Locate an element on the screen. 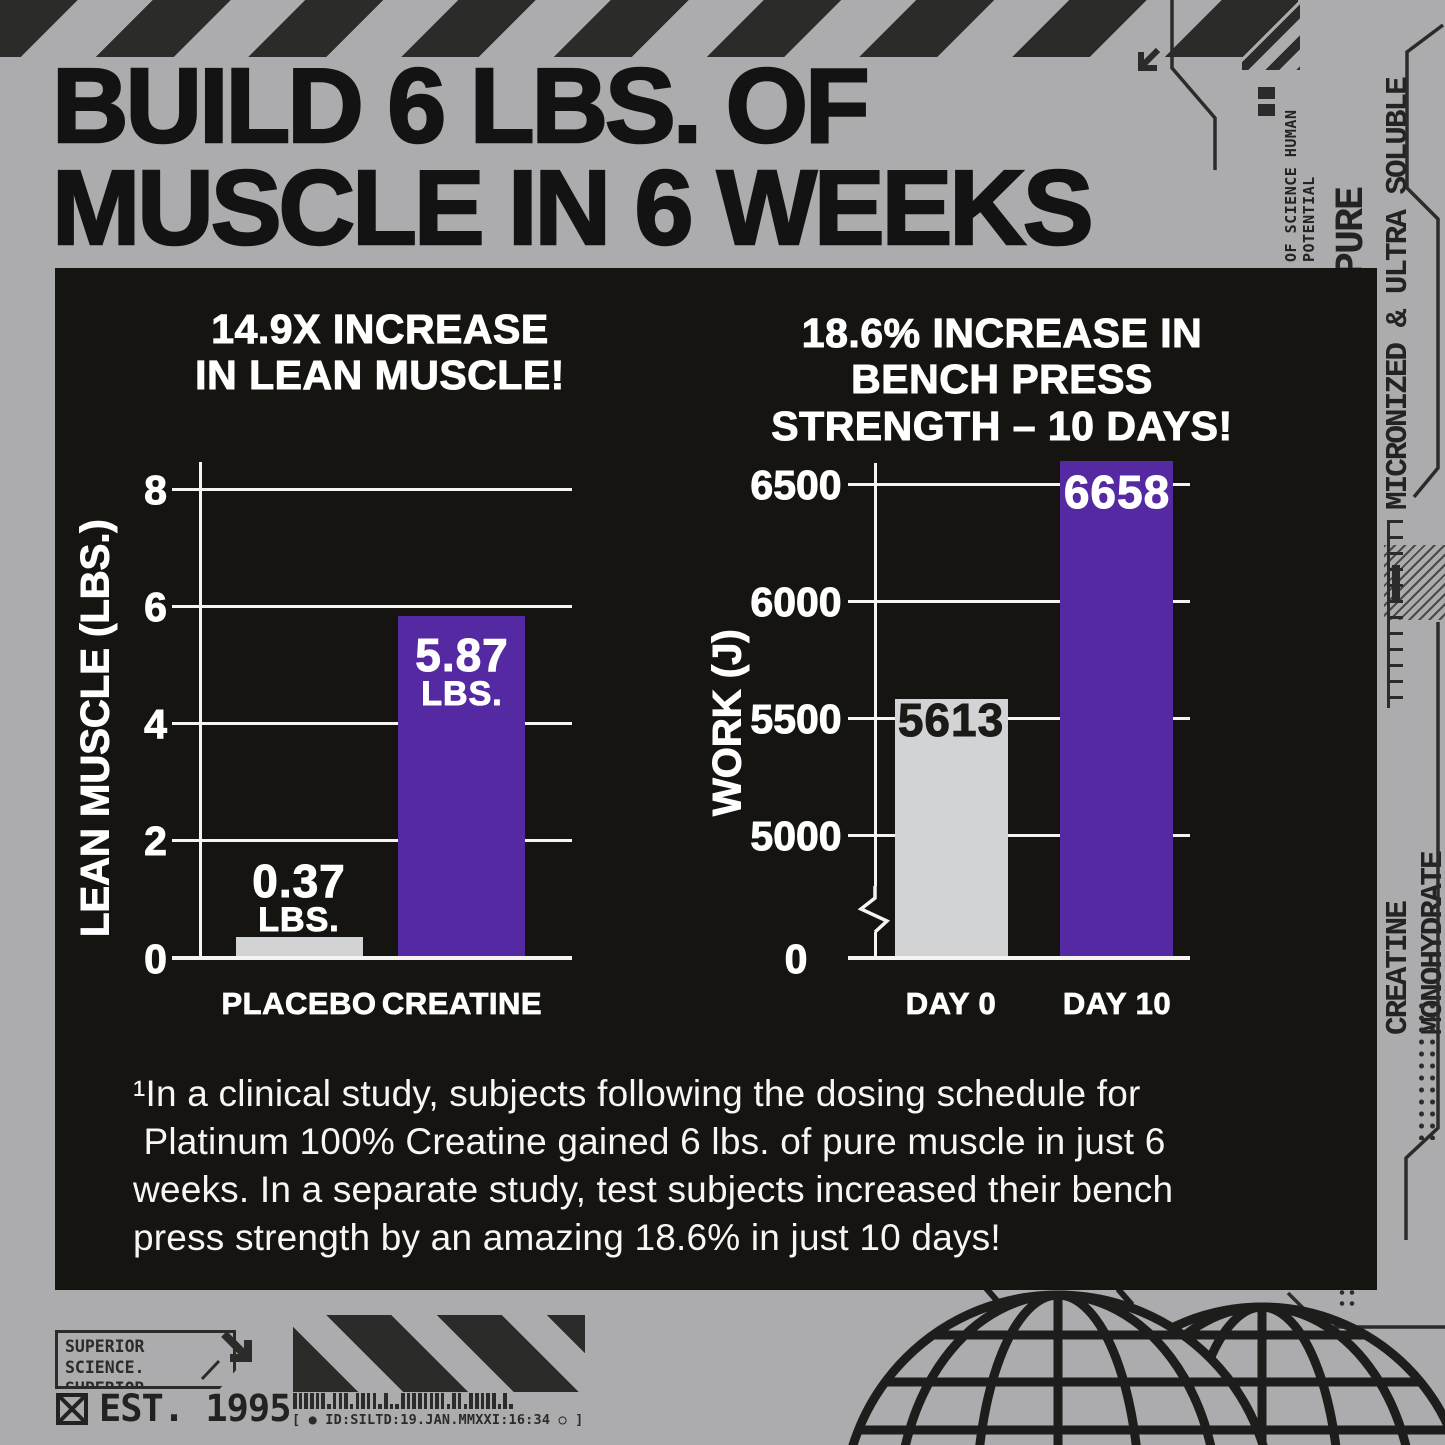 This screenshot has height=1445, width=1445. page-title: BUILD 6 LBS. OF MUSCLE IN 6 WEEKS is located at coordinates (573, 157).